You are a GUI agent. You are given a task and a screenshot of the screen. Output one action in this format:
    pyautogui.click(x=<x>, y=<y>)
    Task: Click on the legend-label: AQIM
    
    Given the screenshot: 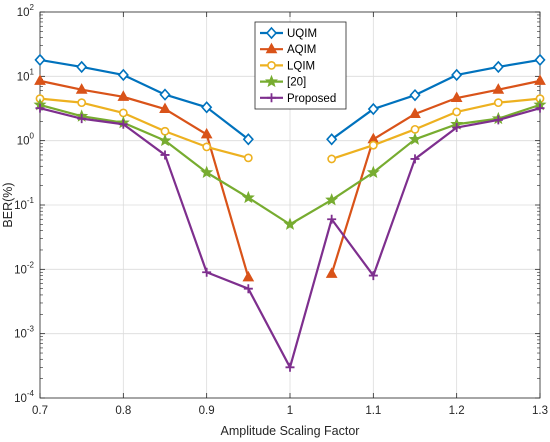 What is the action you would take?
    pyautogui.click(x=301, y=50)
    